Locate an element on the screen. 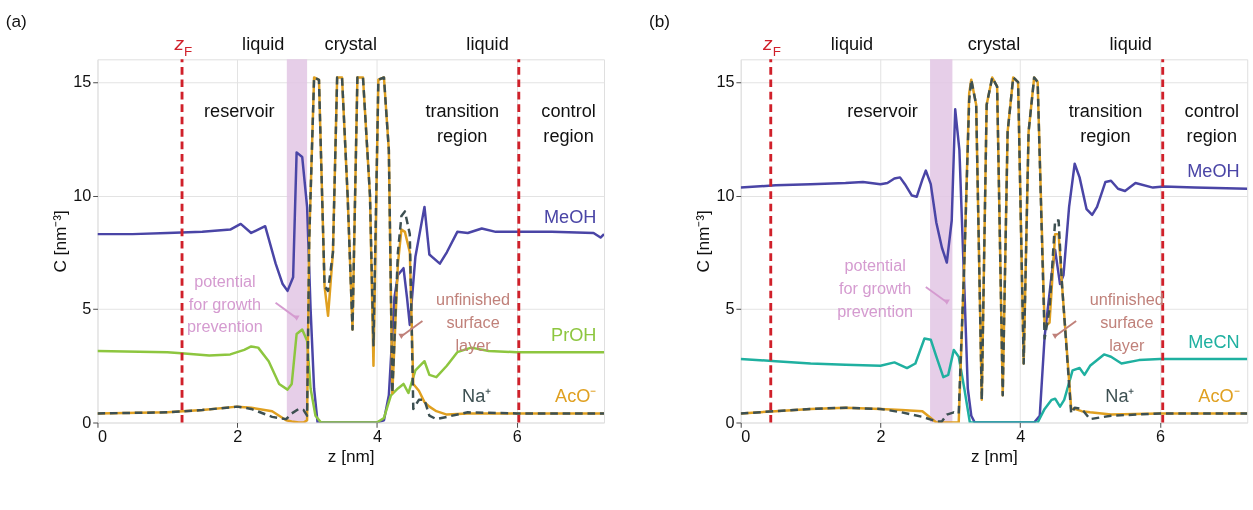 This screenshot has height=510, width=1253. series-label: MeCN is located at coordinates (1214, 341).